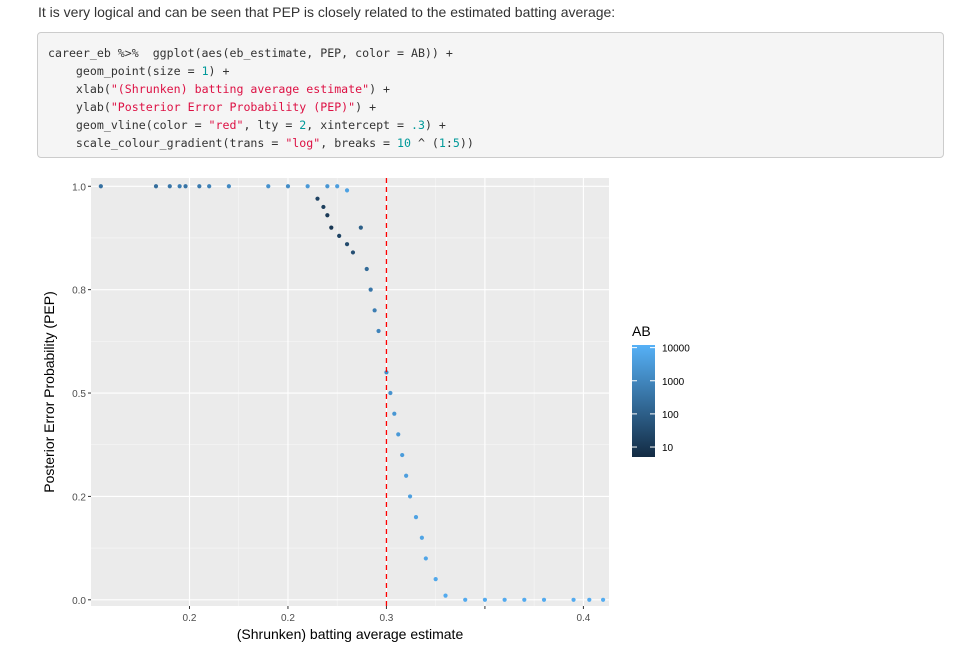 This screenshot has width=959, height=663. Describe the element at coordinates (79, 394) in the screenshot. I see `y-tick-label: 0.5` at that location.